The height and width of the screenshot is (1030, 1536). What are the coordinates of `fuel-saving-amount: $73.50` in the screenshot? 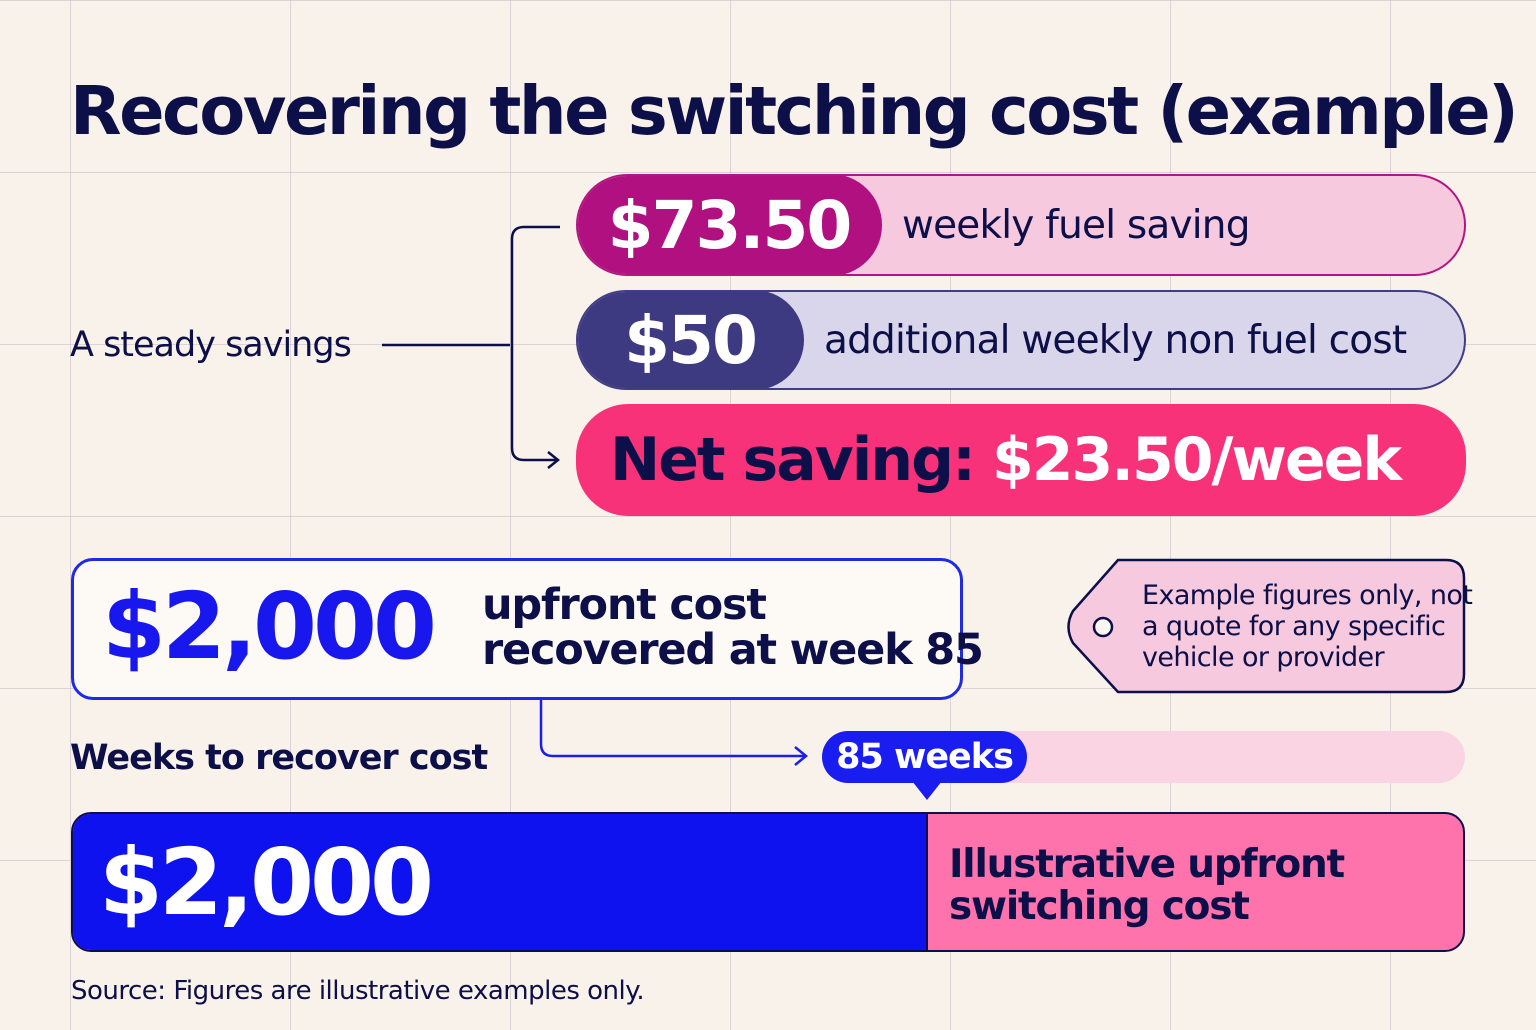 It's located at (730, 225).